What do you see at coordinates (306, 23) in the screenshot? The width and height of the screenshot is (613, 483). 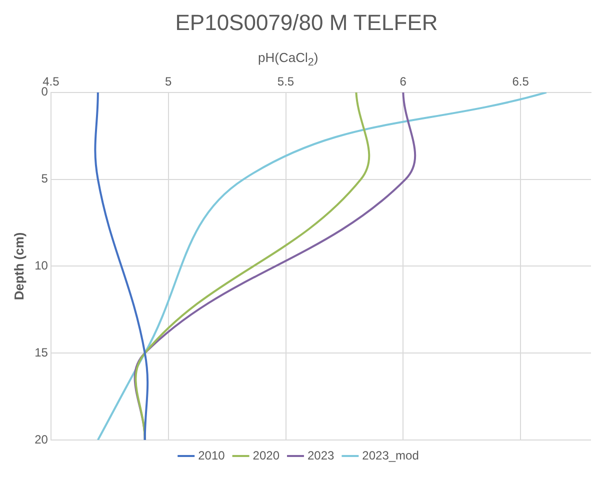 I see `chart-title: EP10S0079/80 M TELFER` at bounding box center [306, 23].